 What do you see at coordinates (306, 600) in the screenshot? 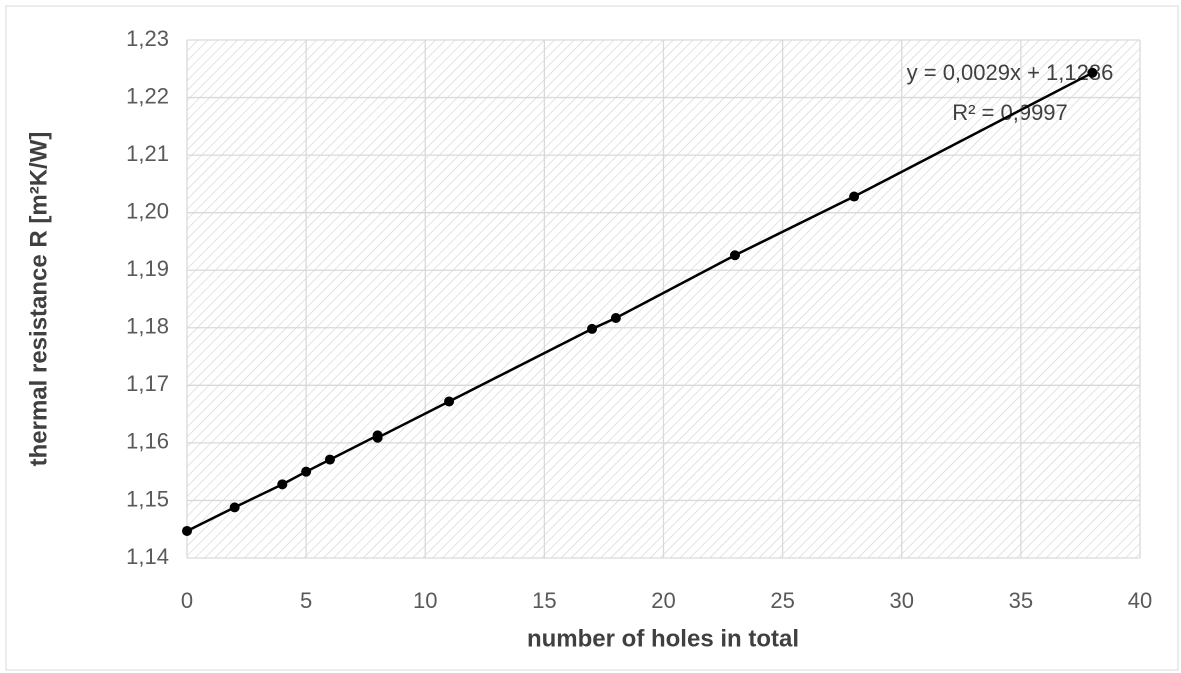
I see `x-tick-label: 5` at bounding box center [306, 600].